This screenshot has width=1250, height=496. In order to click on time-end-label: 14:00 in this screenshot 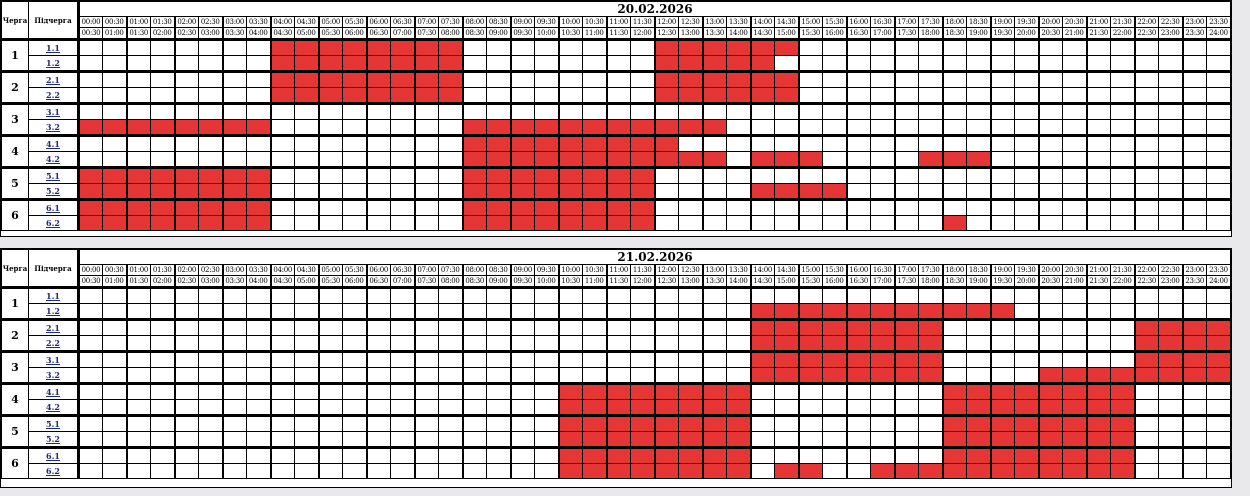, I will do `click(738, 33)`.